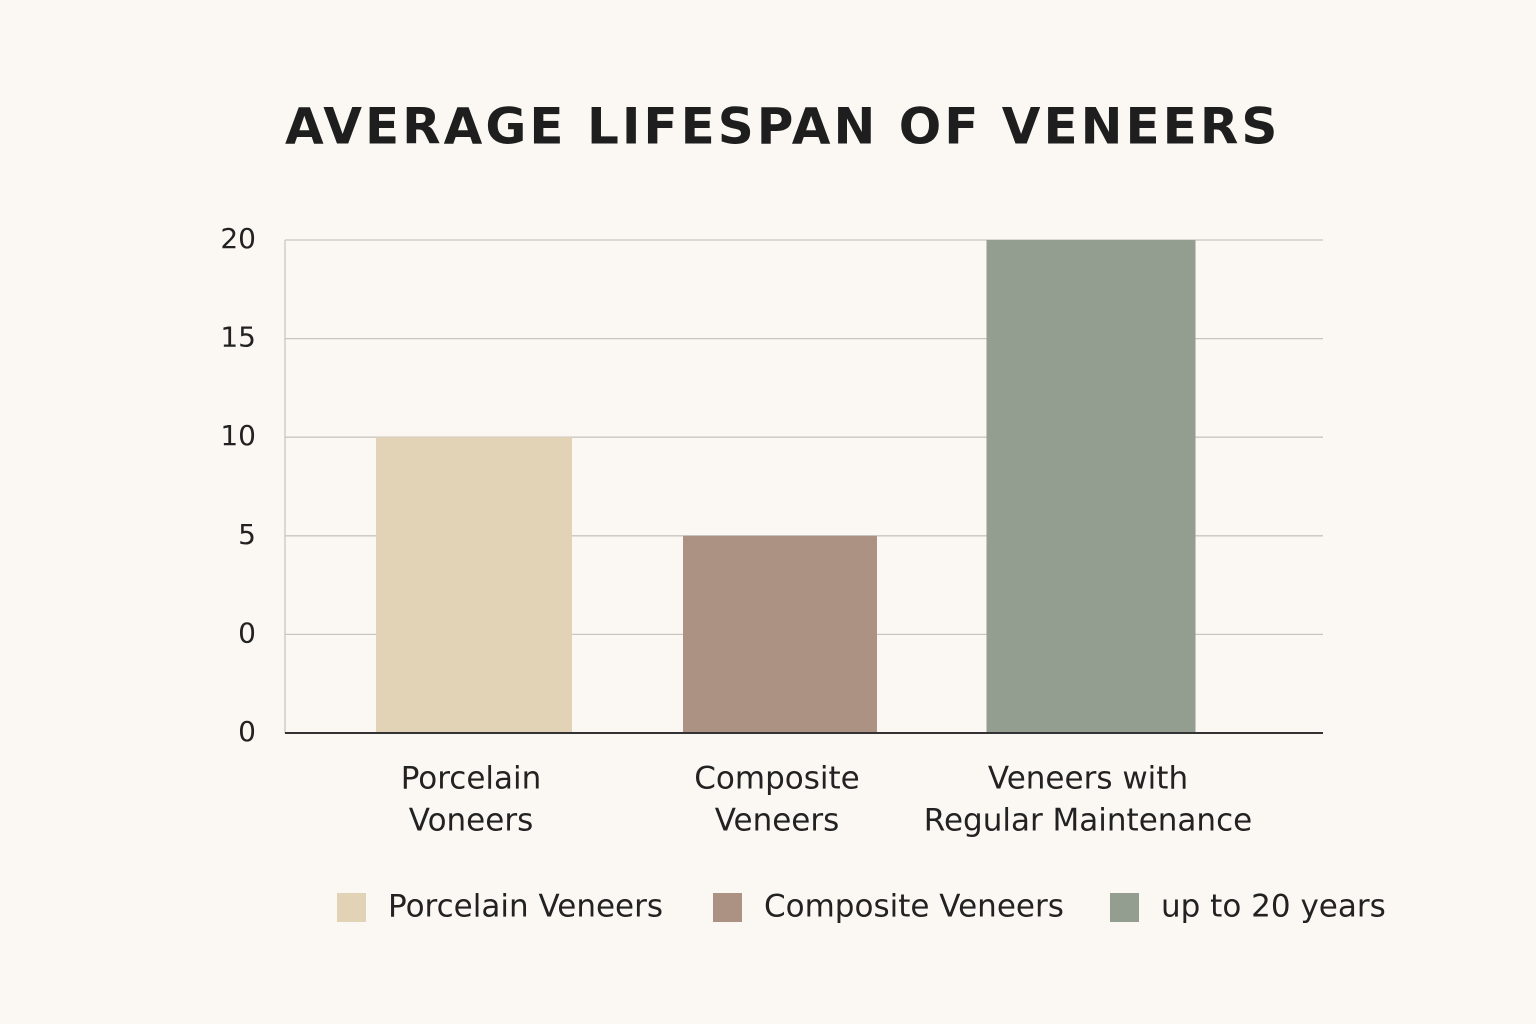 This screenshot has width=1536, height=1024. Describe the element at coordinates (1273, 907) in the screenshot. I see `legend-label: up to 20 years` at that location.